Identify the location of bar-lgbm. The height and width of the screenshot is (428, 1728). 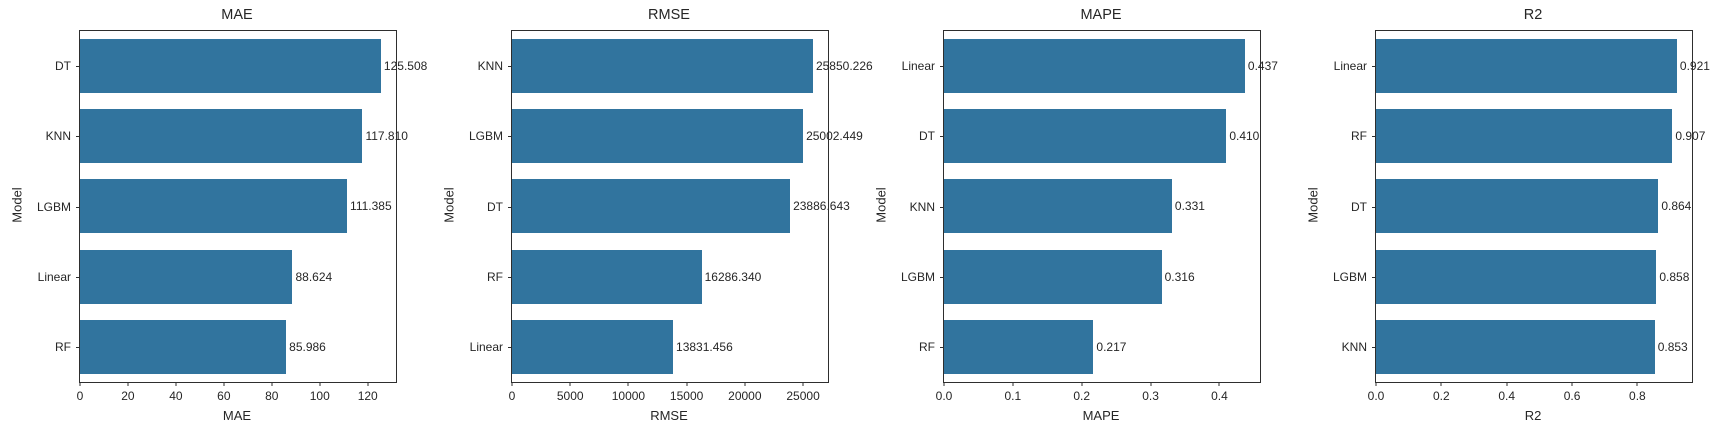
(214, 206).